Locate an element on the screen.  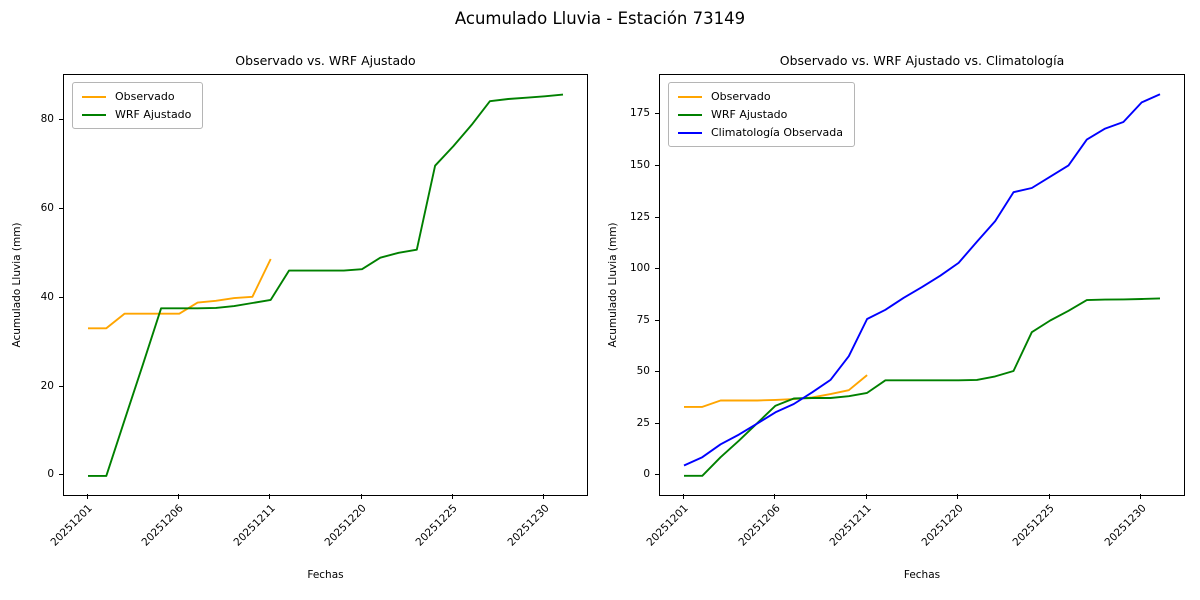
y-tick-label: 175 is located at coordinates (639, 113).